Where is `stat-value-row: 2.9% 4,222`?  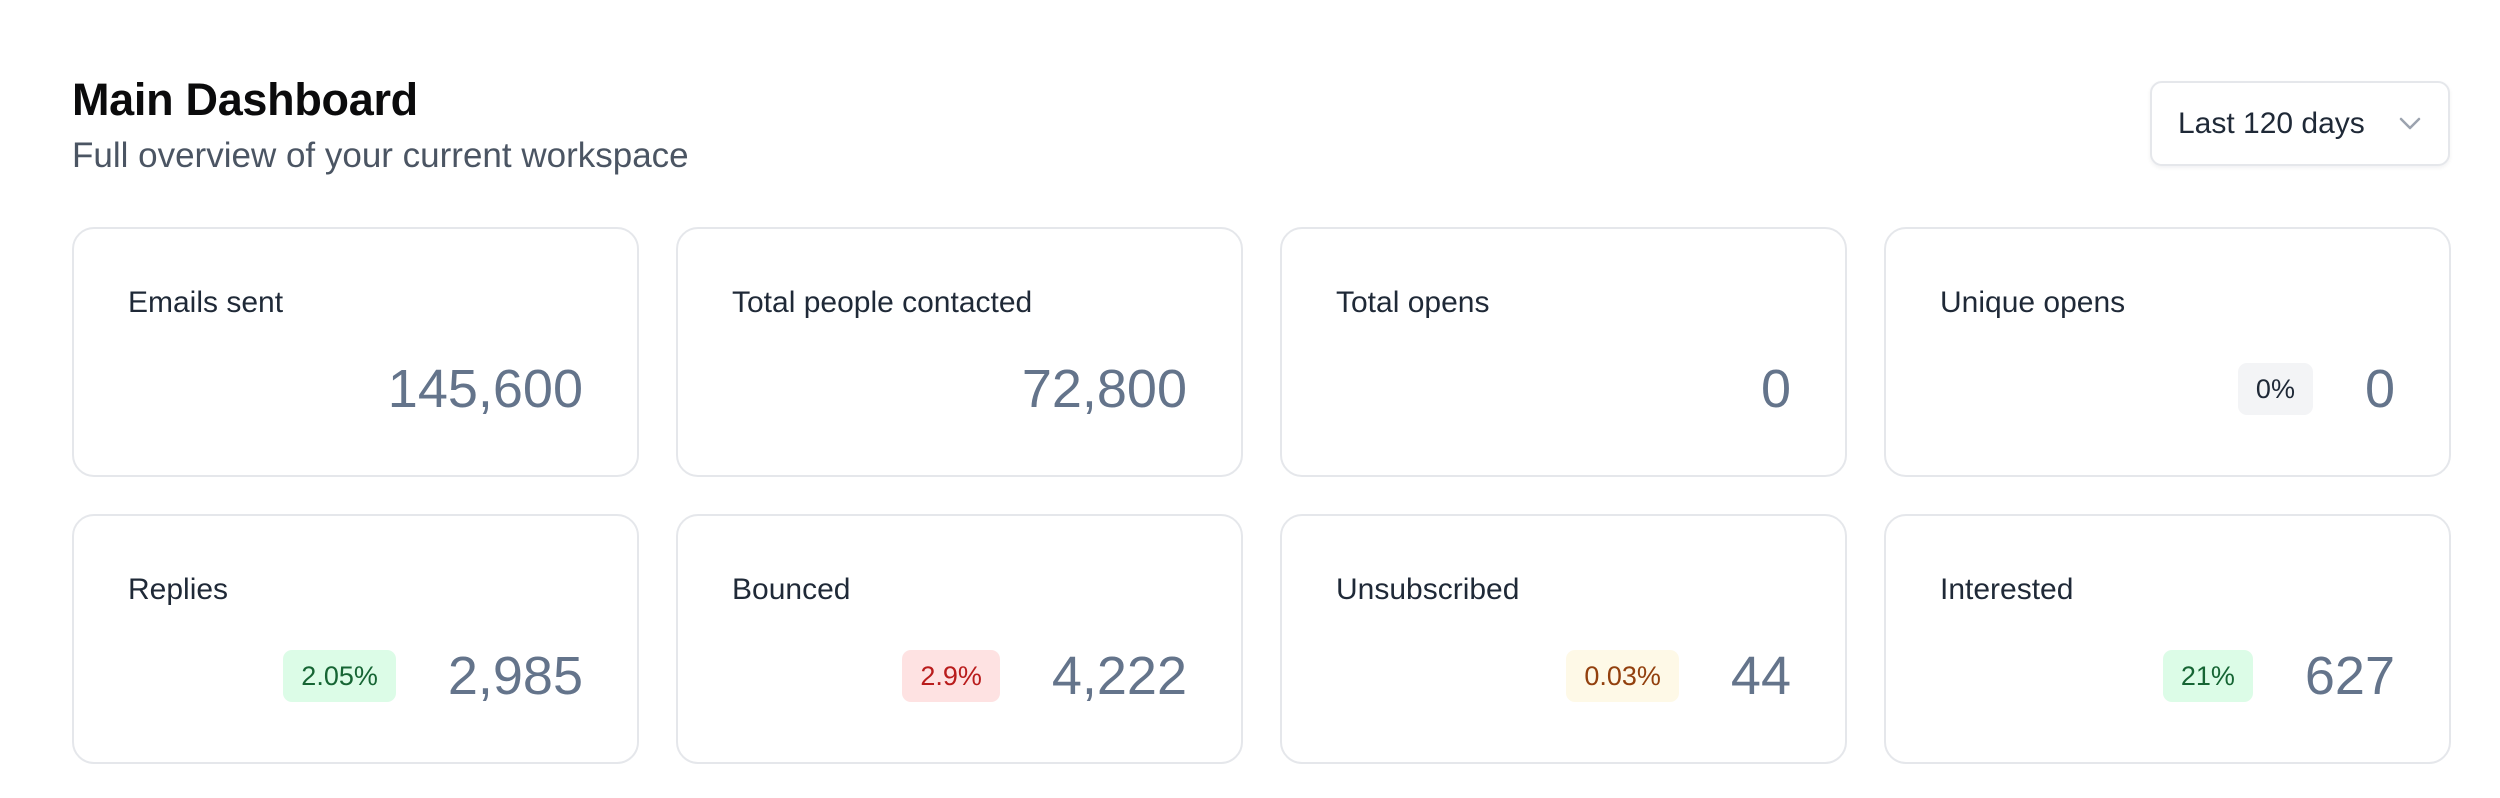
stat-value-row: 2.9% 4,222 is located at coordinates (1044, 676).